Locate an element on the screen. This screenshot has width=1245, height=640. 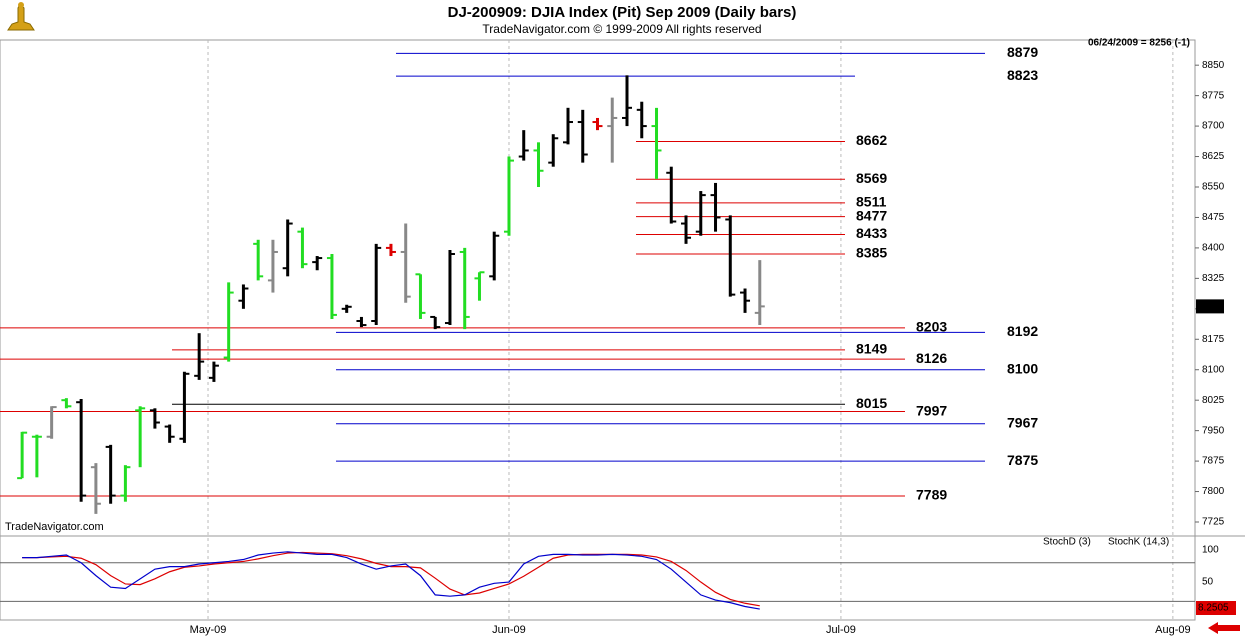
last-price: 8256 is located at coordinates (1209, 306).